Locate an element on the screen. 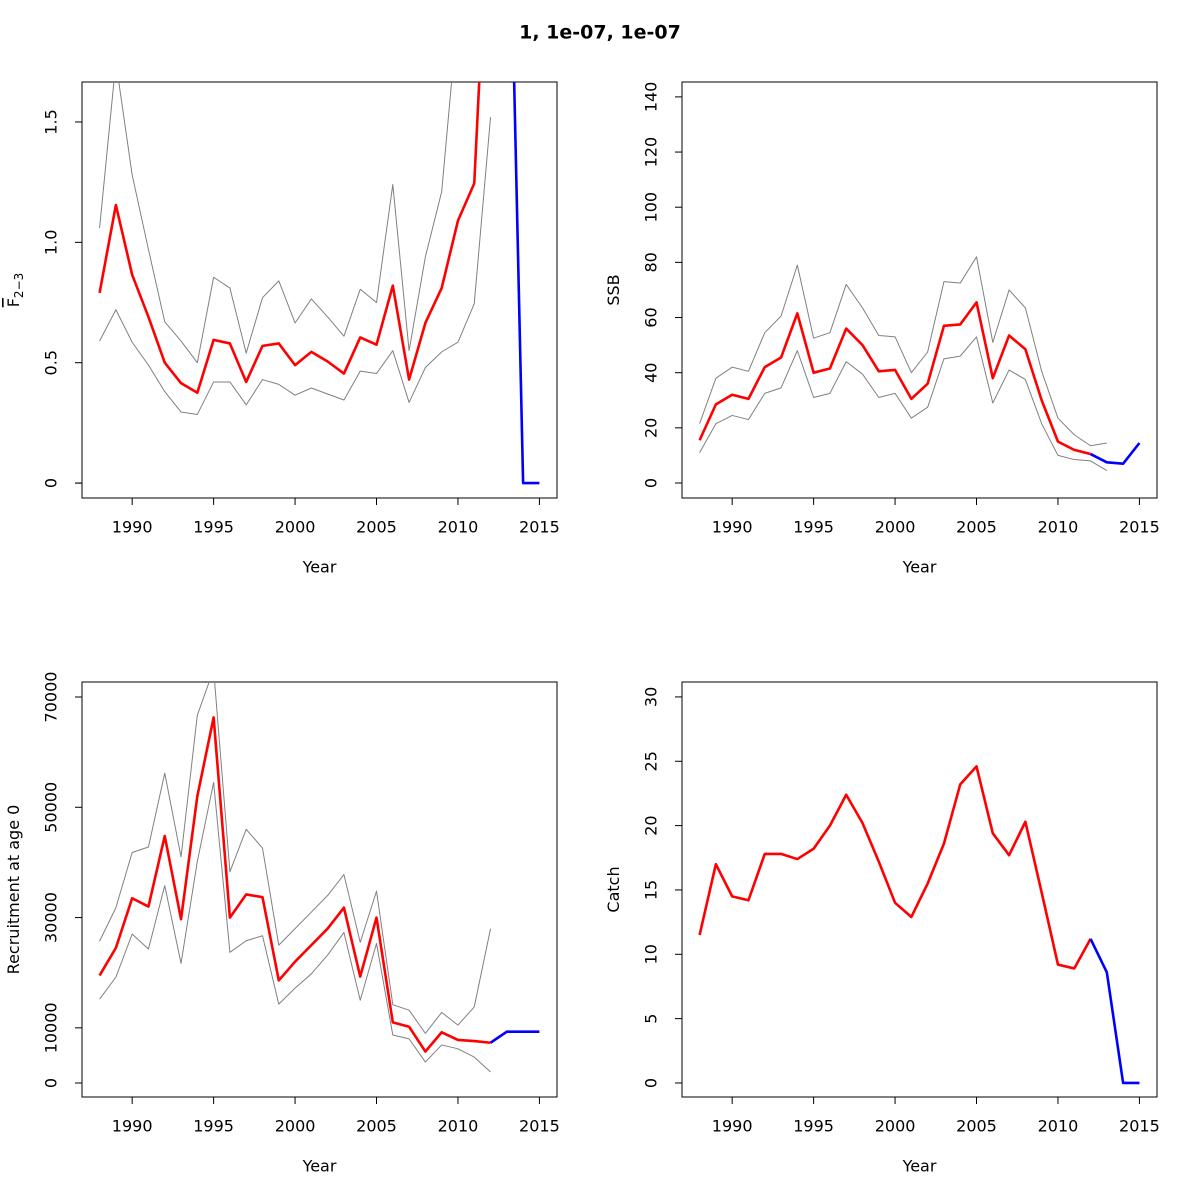 This screenshot has height=1200, width=1200. y-axis-label-main: Catch is located at coordinates (613, 889).